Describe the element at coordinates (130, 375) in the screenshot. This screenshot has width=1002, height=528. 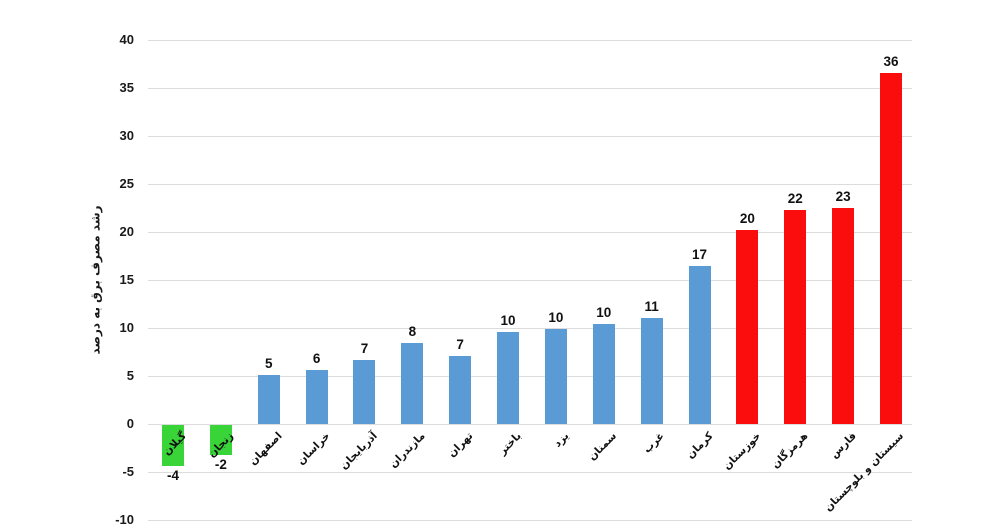
I see `y-tick-label: 5` at that location.